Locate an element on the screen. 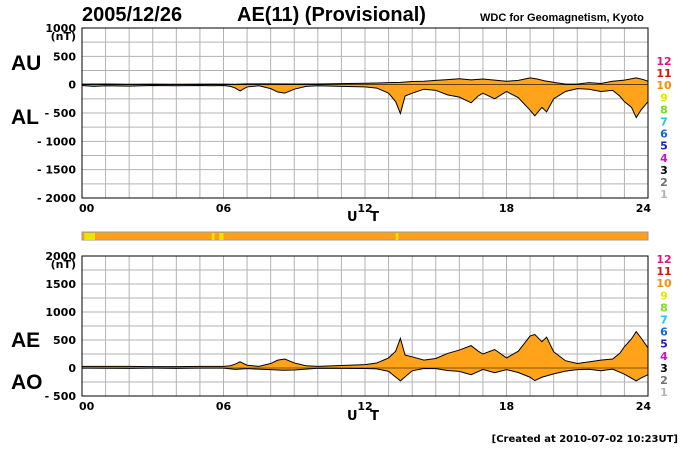 This screenshot has height=450, width=700. y-tick-label: - 1000 is located at coordinates (56, 141).